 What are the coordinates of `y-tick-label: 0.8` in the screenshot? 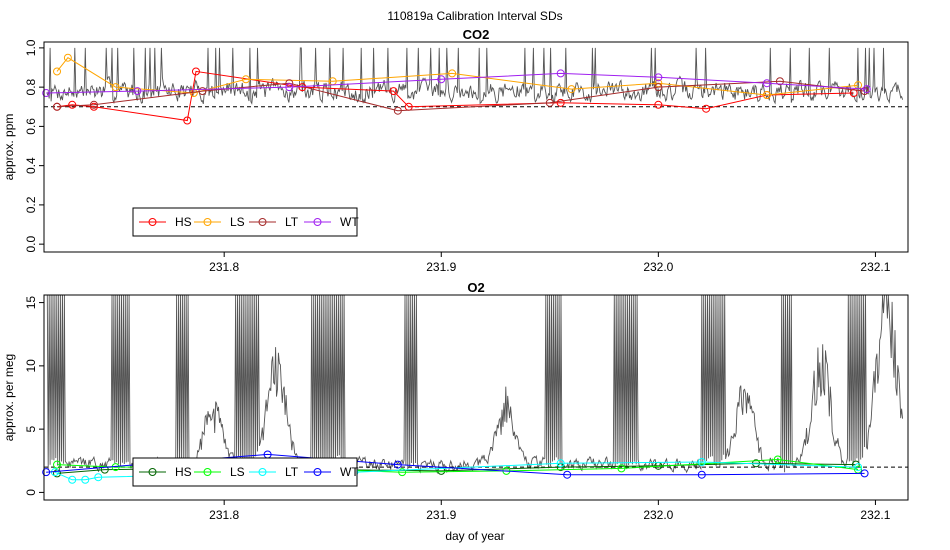 It's located at (31, 86).